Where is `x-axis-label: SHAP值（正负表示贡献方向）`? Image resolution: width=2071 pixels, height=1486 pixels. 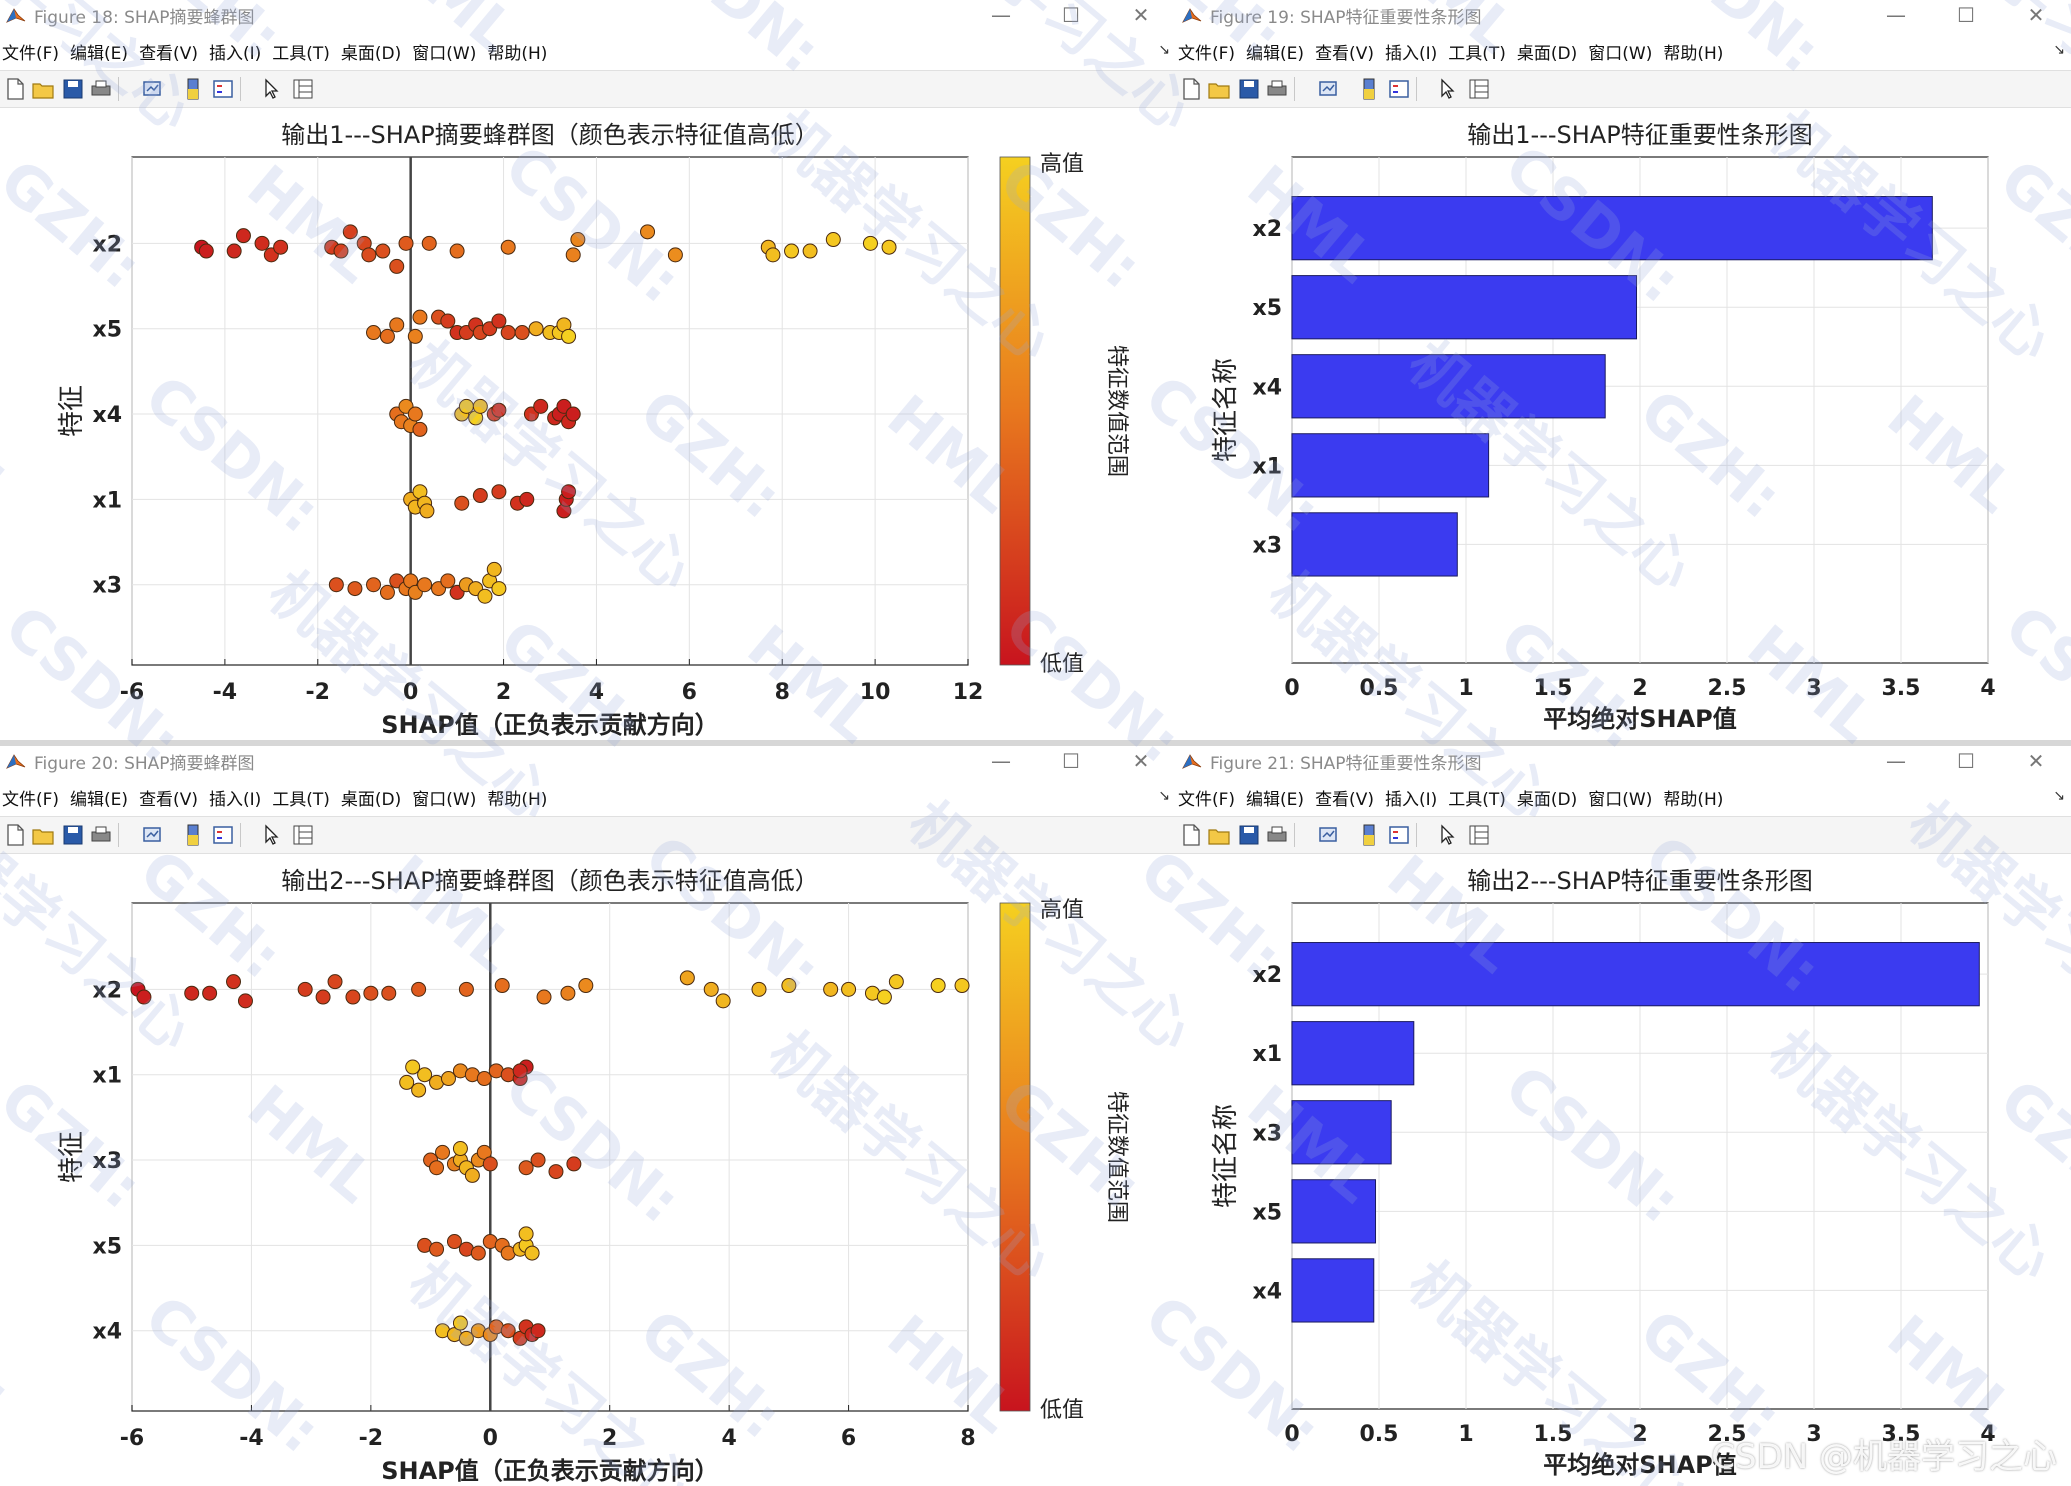 x-axis-label: SHAP值（正负表示贡献方向） is located at coordinates (550, 725).